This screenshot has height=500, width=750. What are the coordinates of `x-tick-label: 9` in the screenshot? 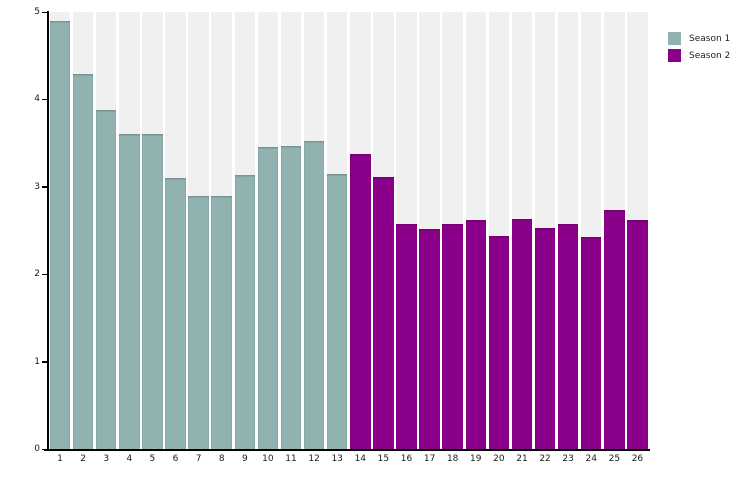 It's located at (244, 459).